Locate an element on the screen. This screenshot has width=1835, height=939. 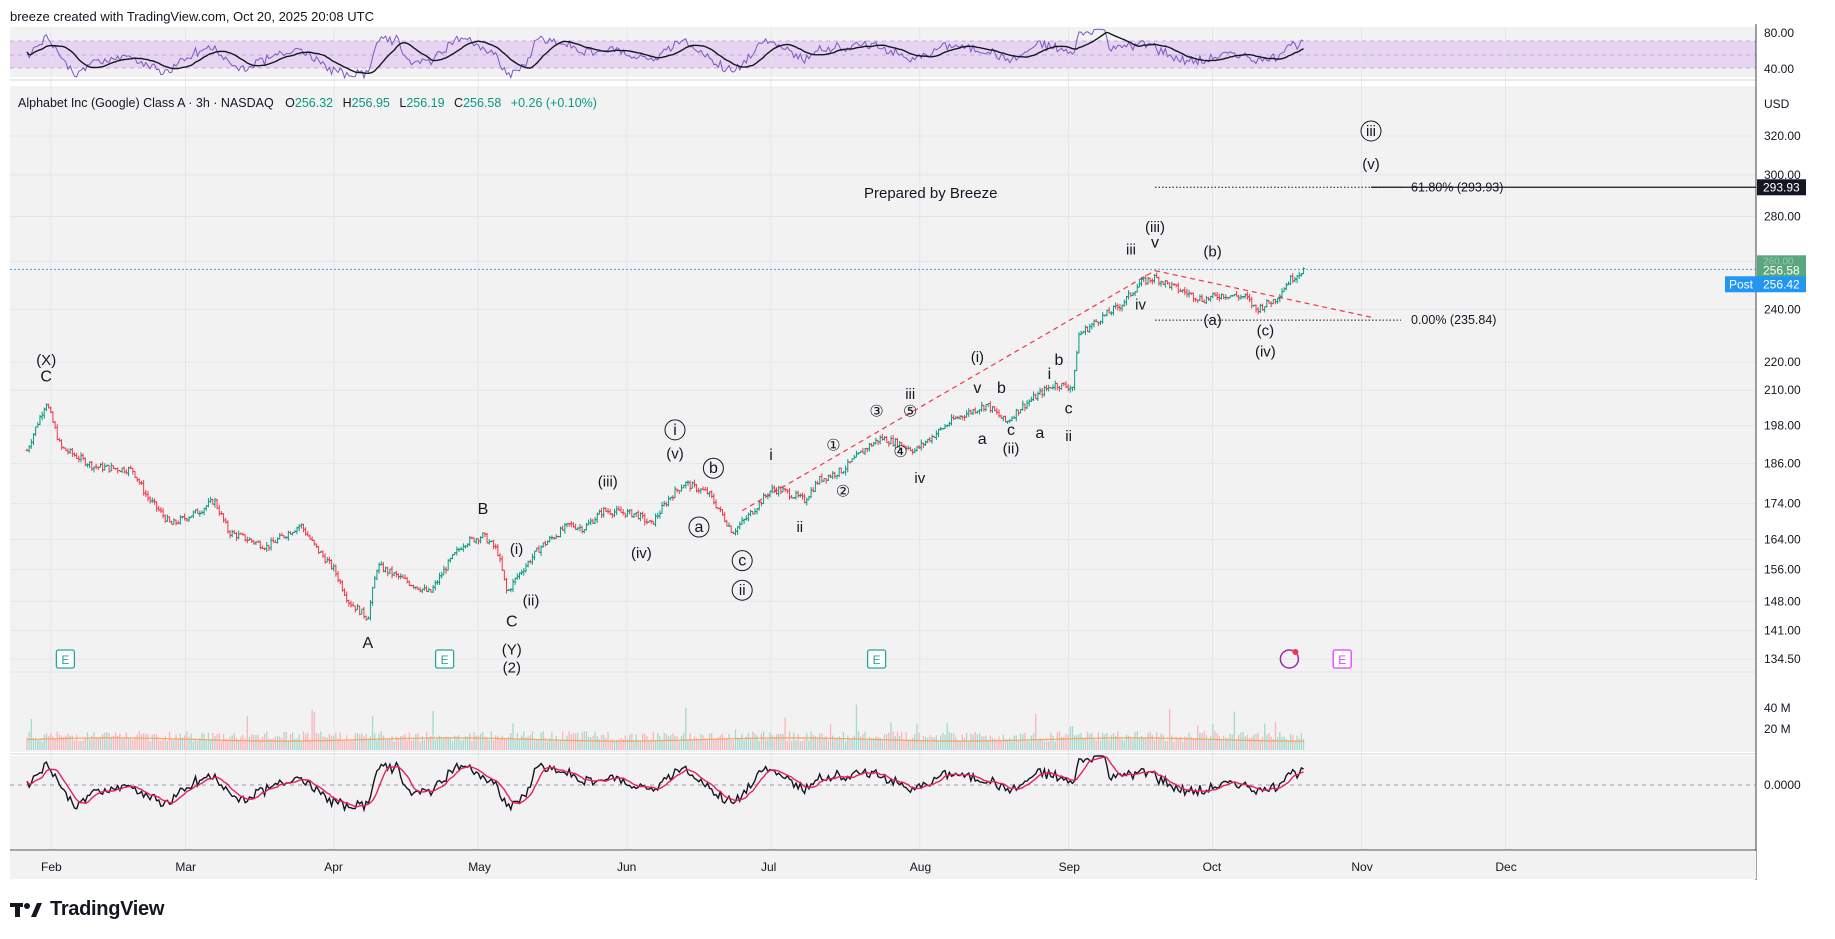
macd-pane is located at coordinates (883, 803).